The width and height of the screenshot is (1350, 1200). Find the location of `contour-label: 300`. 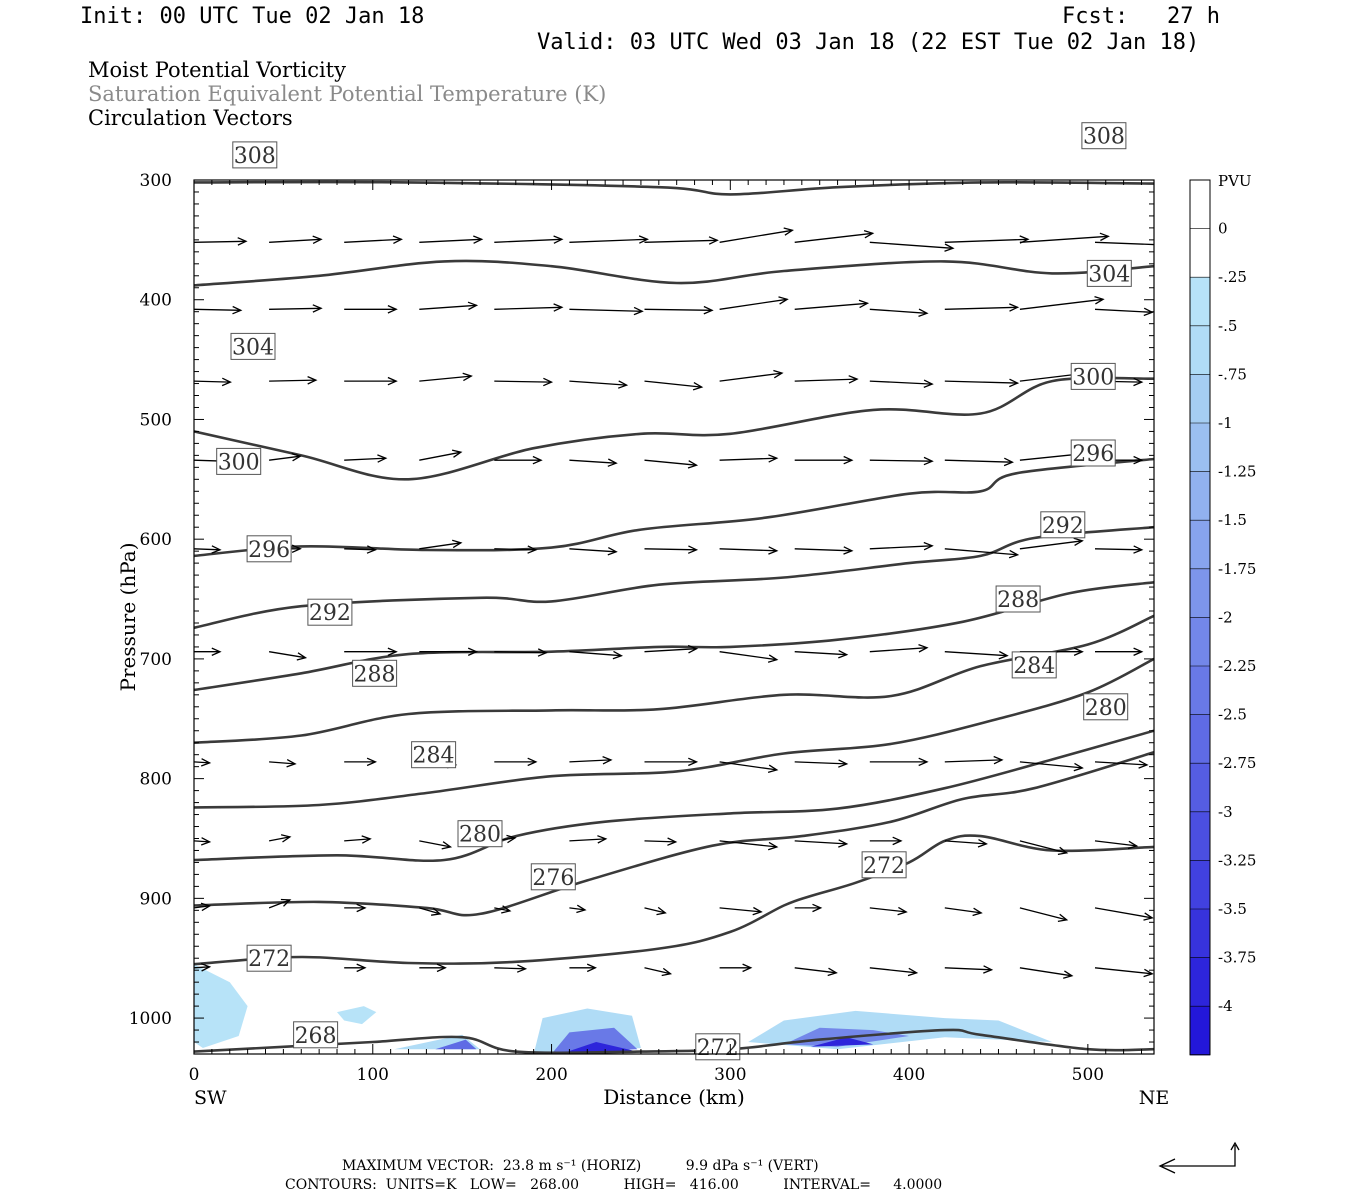

contour-label: 300 is located at coordinates (1093, 376).